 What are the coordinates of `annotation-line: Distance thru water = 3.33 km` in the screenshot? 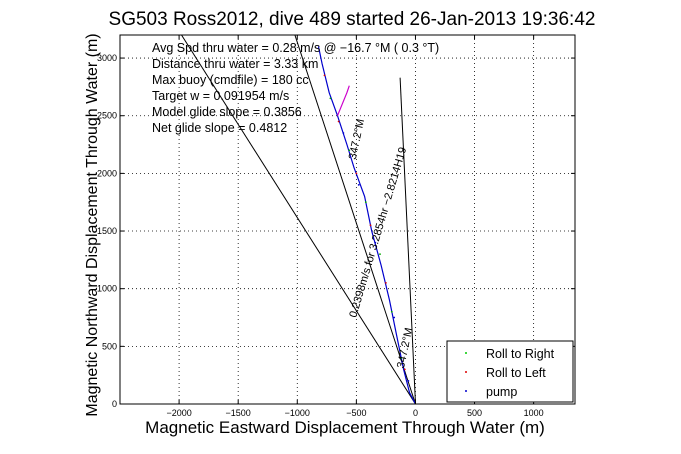 It's located at (235, 64).